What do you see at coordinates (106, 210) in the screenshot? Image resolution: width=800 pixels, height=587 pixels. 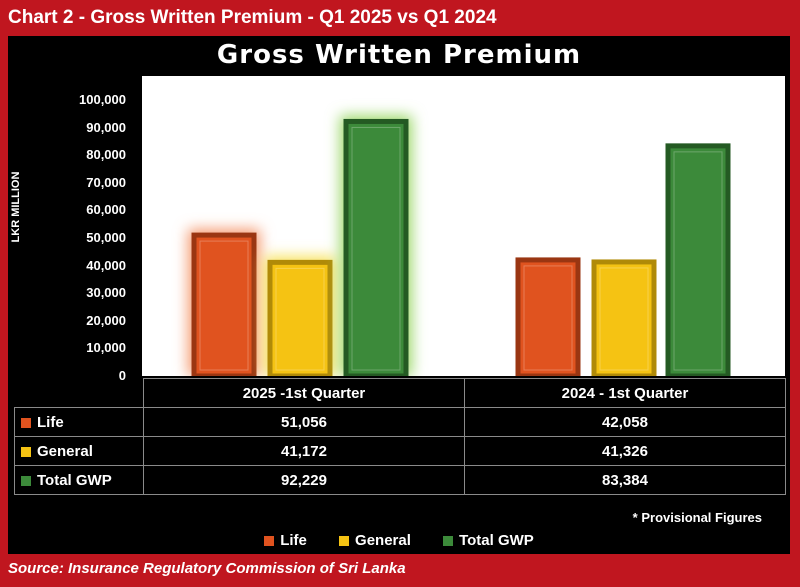 I see `y-tick-label: 60,000` at bounding box center [106, 210].